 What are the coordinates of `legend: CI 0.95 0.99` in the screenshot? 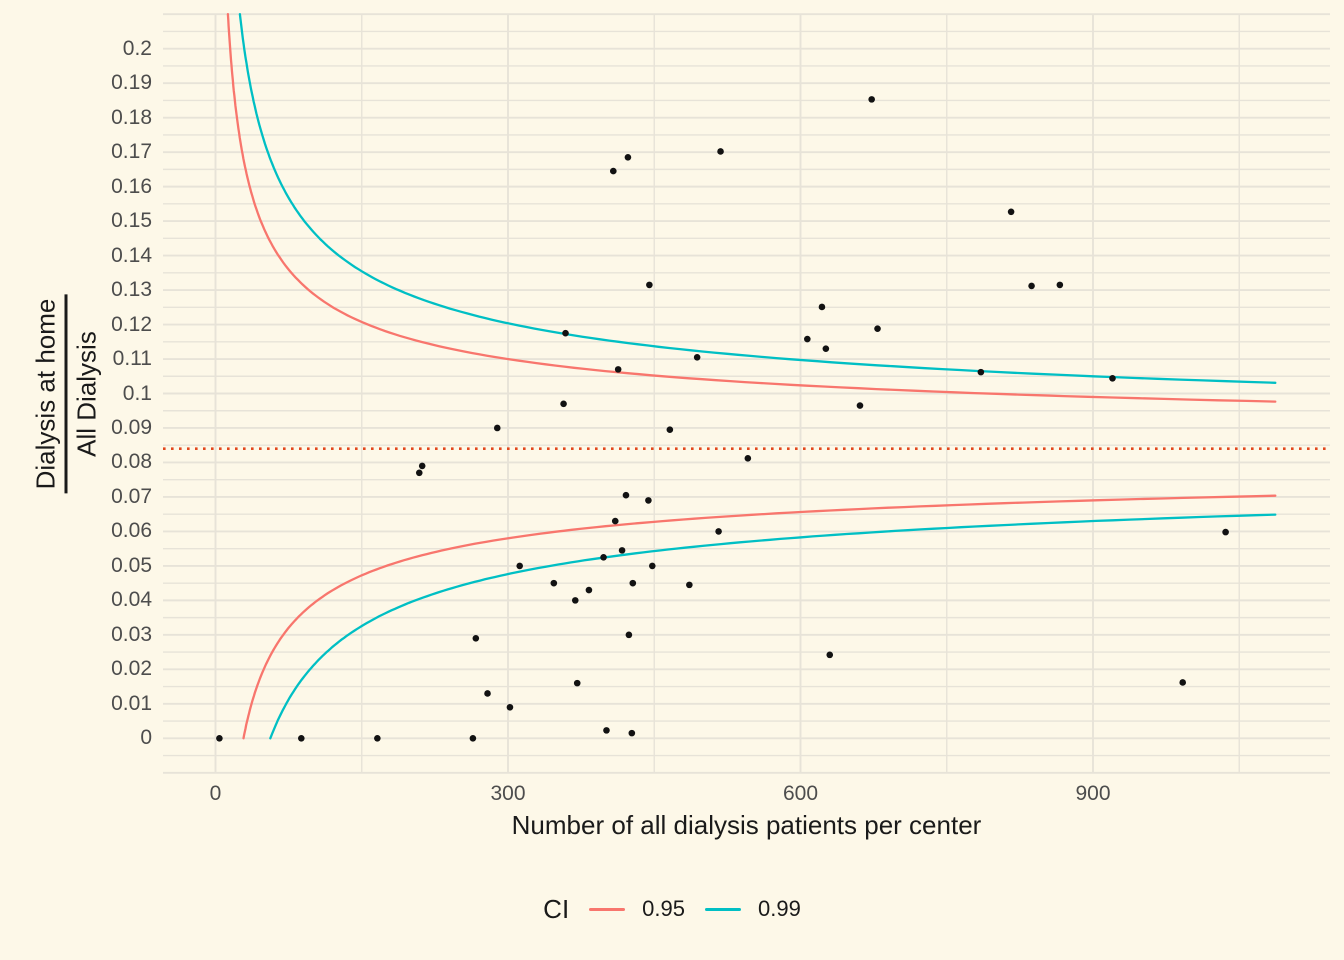 It's located at (672, 909).